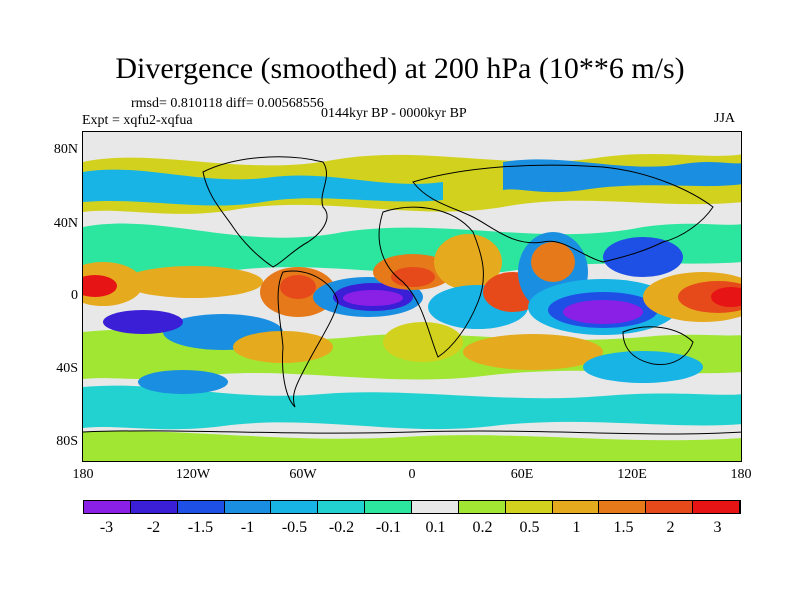 The width and height of the screenshot is (800, 600). What do you see at coordinates (65, 223) in the screenshot?
I see `y-tick-label: 40N` at bounding box center [65, 223].